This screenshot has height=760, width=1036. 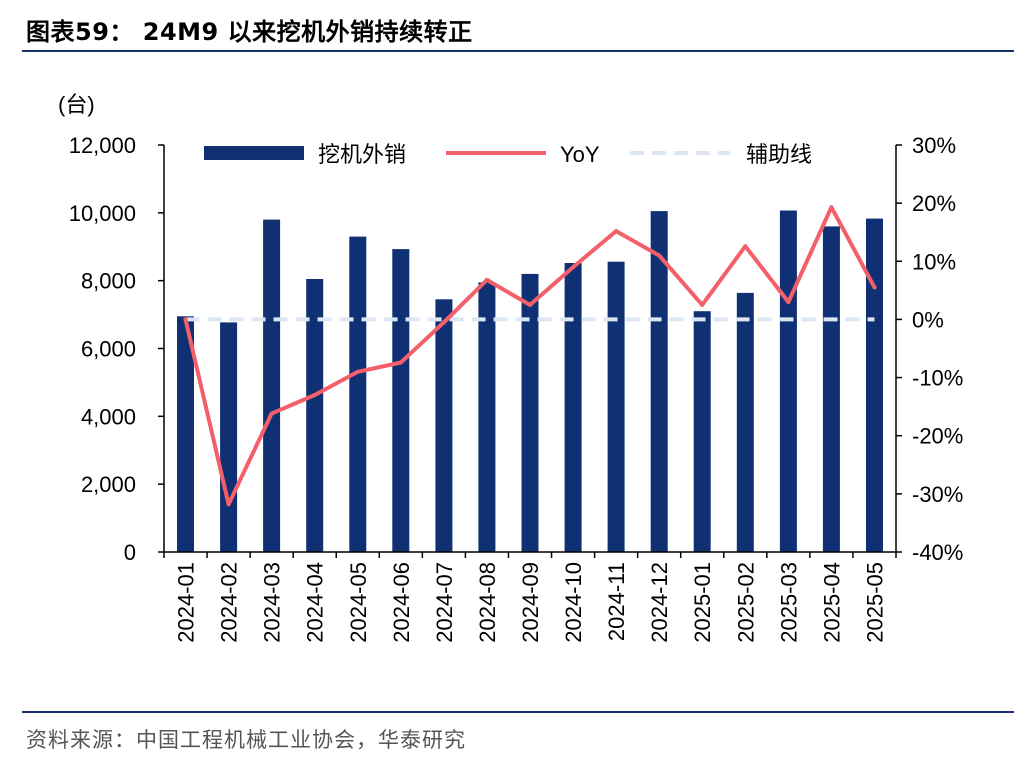 I want to click on footer-divider, so click(x=518, y=712).